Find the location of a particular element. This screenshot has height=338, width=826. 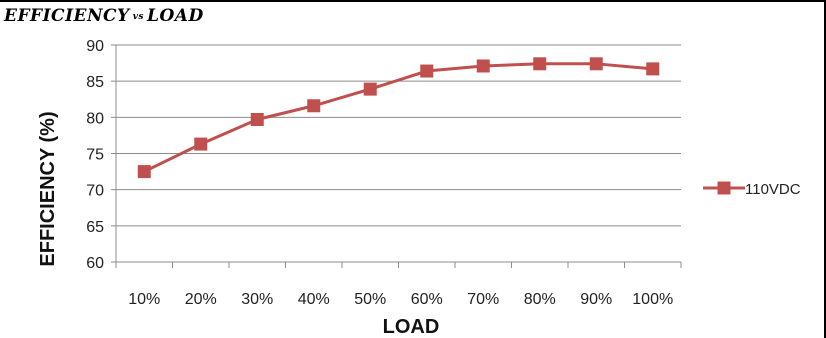

legend-marker is located at coordinates (724, 188).